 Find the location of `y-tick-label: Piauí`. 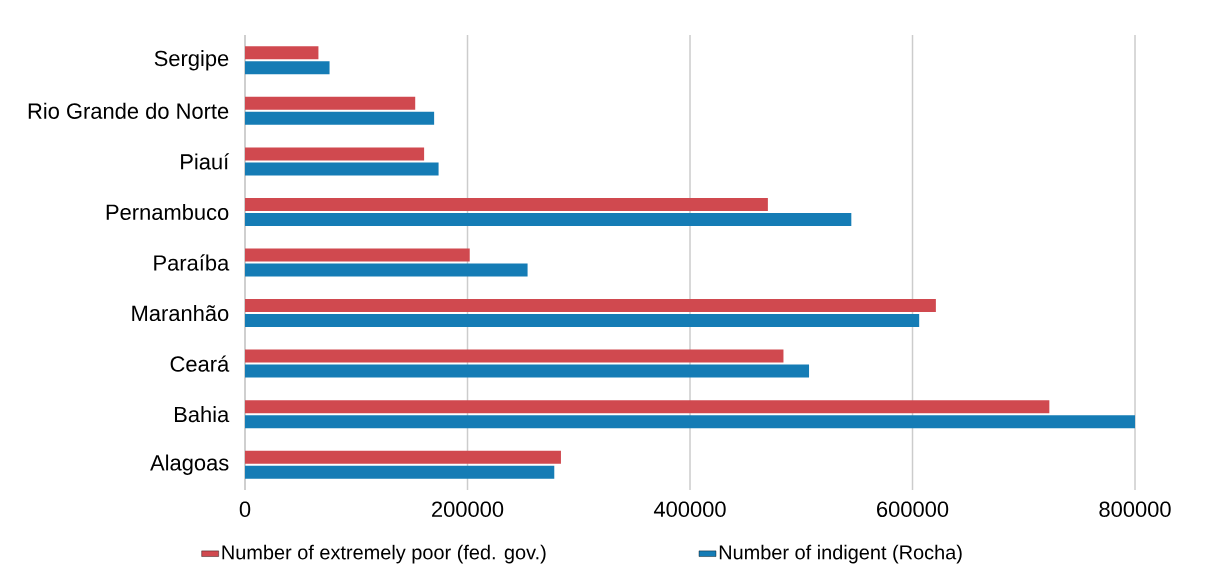

y-tick-label: Piauí is located at coordinates (205, 161).